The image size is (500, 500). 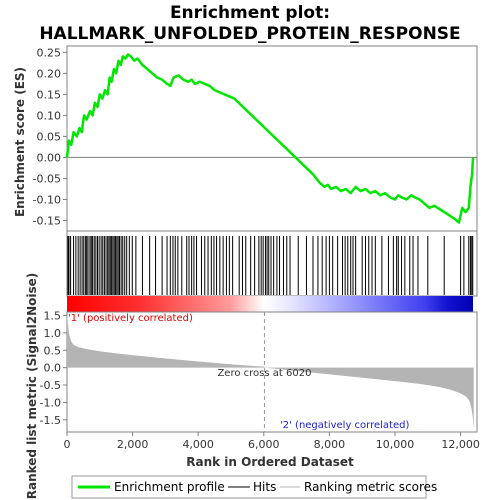 I want to click on metric-tick-label: -1.0, so click(x=50, y=402).